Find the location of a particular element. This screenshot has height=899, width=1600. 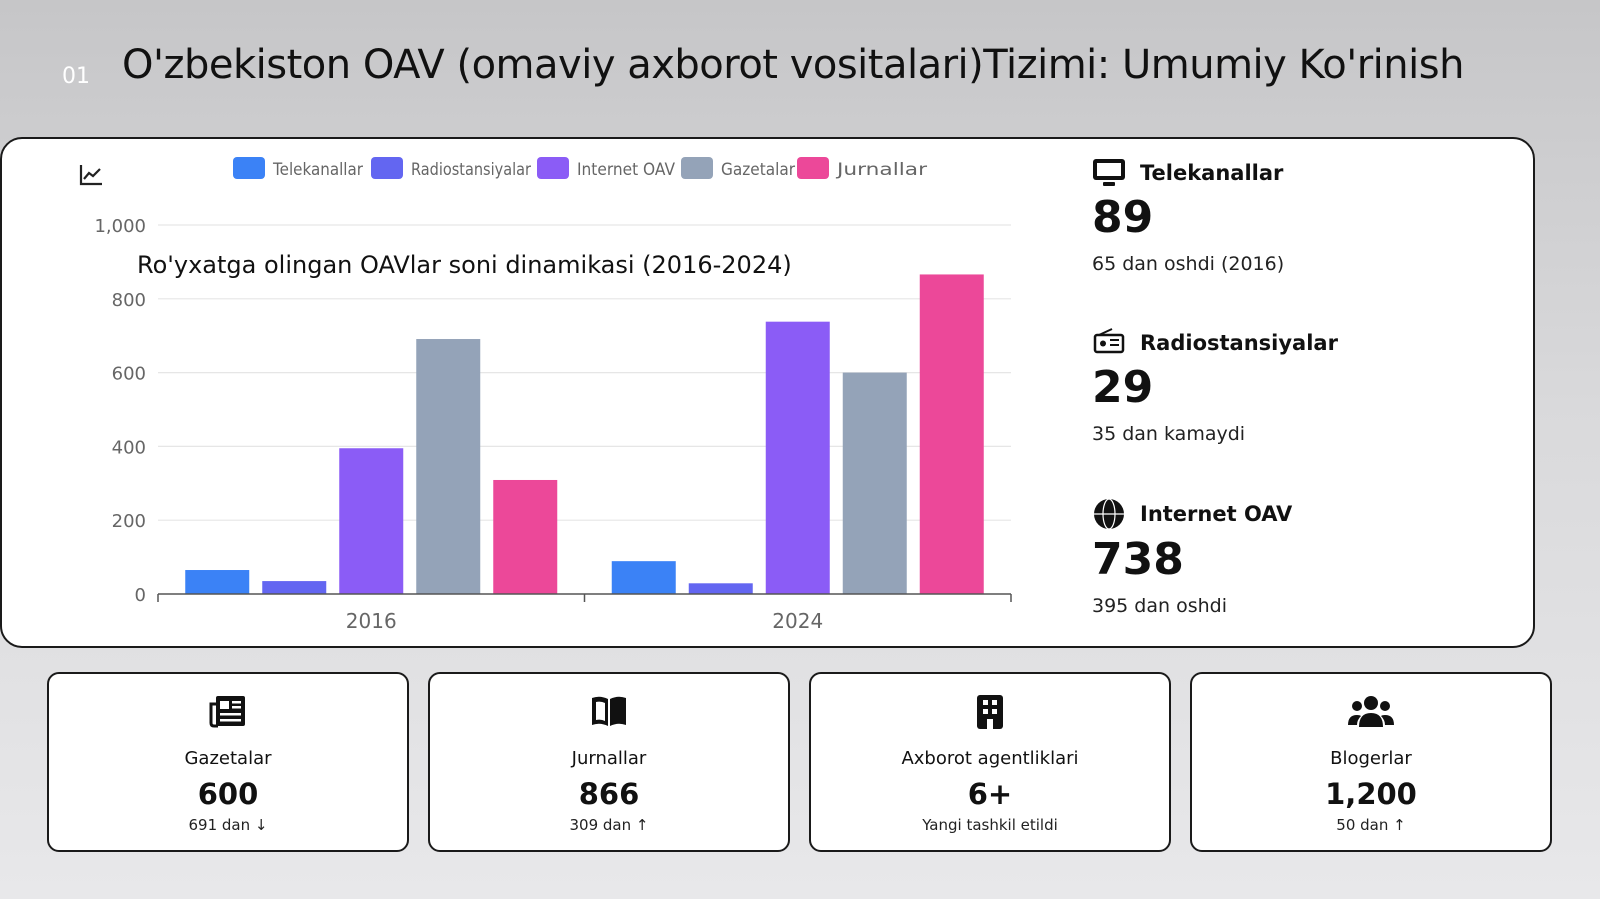

card-value: 866 is located at coordinates (609, 794).